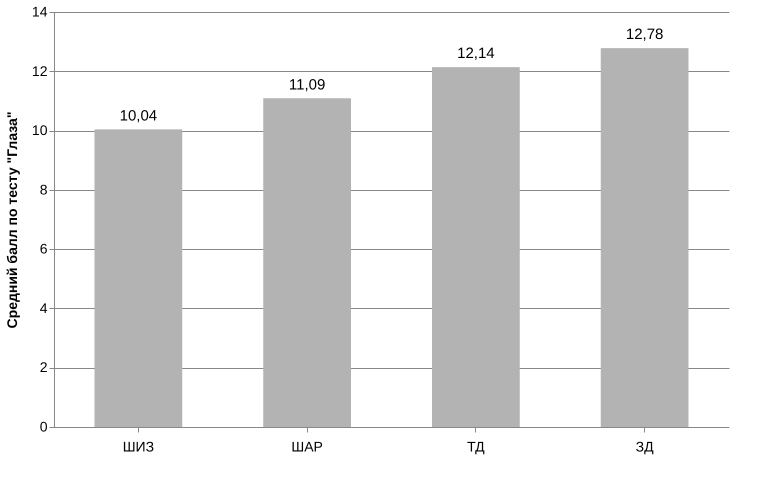 The width and height of the screenshot is (782, 489). I want to click on y-tick-label: 14, so click(40, 12).